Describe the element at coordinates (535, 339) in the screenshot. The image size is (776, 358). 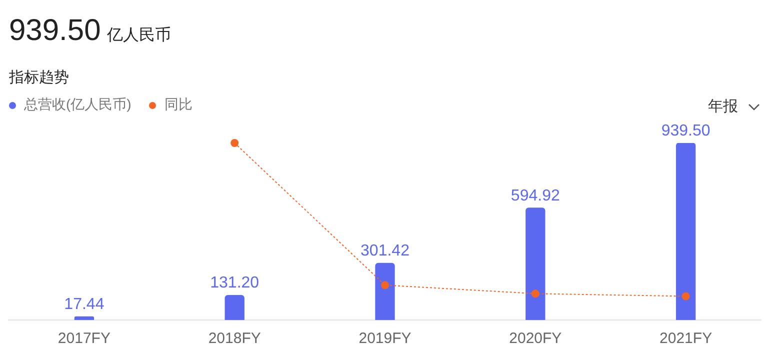
I see `x-tick-label: 2020FY` at that location.